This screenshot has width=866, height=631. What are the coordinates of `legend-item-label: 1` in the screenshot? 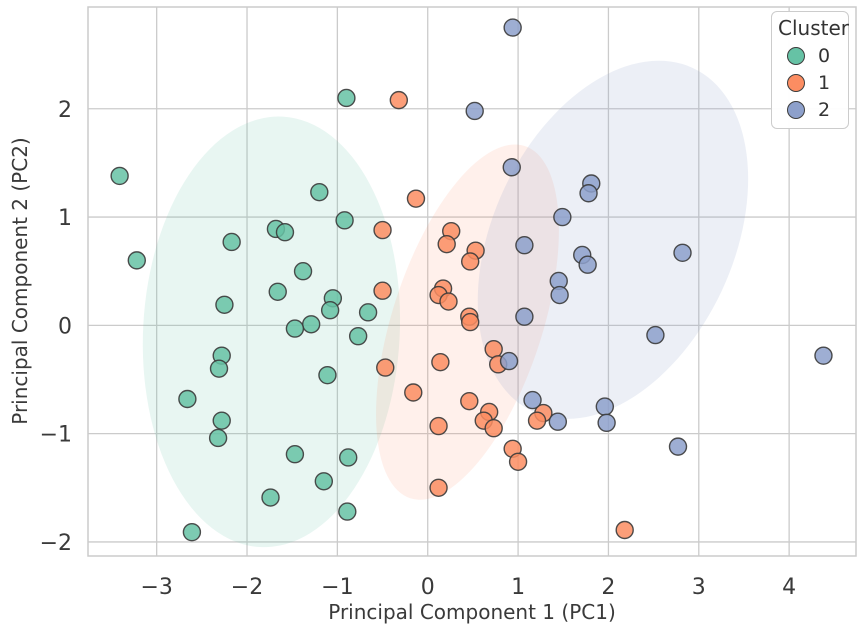 It's located at (824, 83).